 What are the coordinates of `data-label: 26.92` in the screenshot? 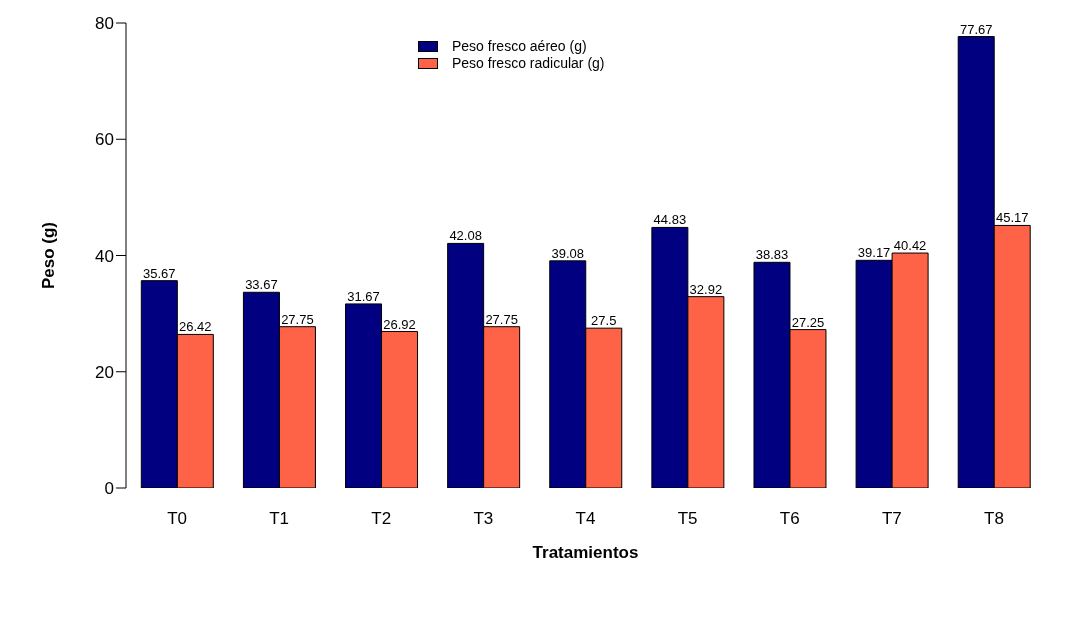 It's located at (399, 324).